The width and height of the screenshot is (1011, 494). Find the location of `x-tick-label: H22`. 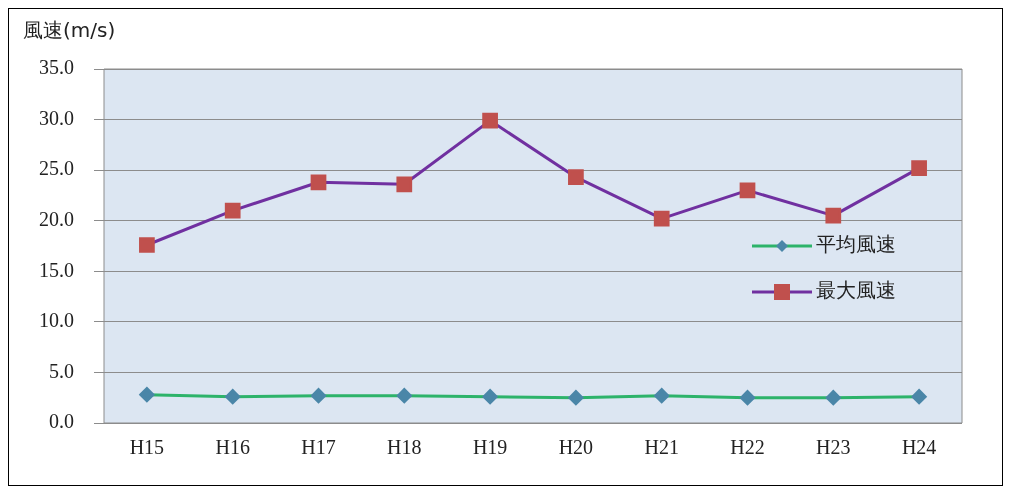

x-tick-label: H22 is located at coordinates (747, 447).